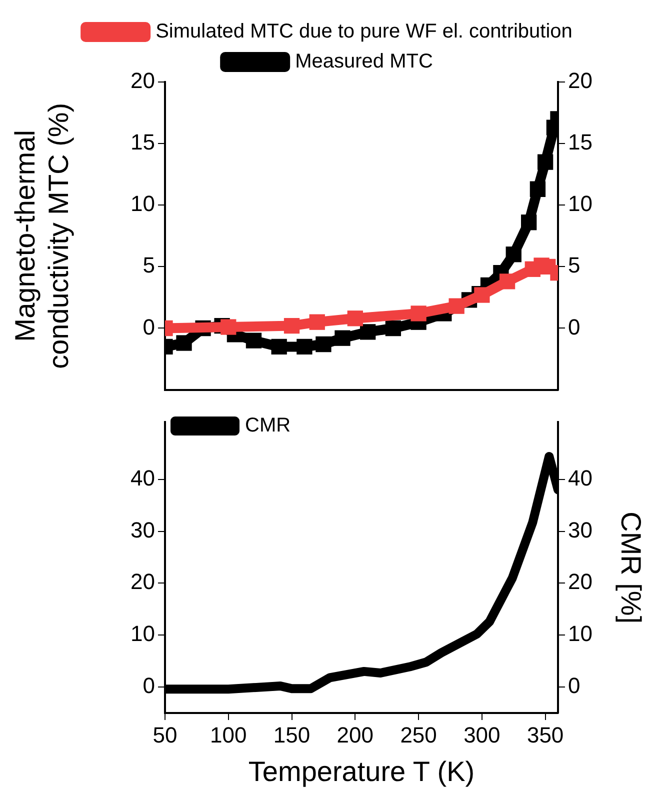 The height and width of the screenshot is (798, 658). I want to click on x-tick-label: 300, so click(482, 735).